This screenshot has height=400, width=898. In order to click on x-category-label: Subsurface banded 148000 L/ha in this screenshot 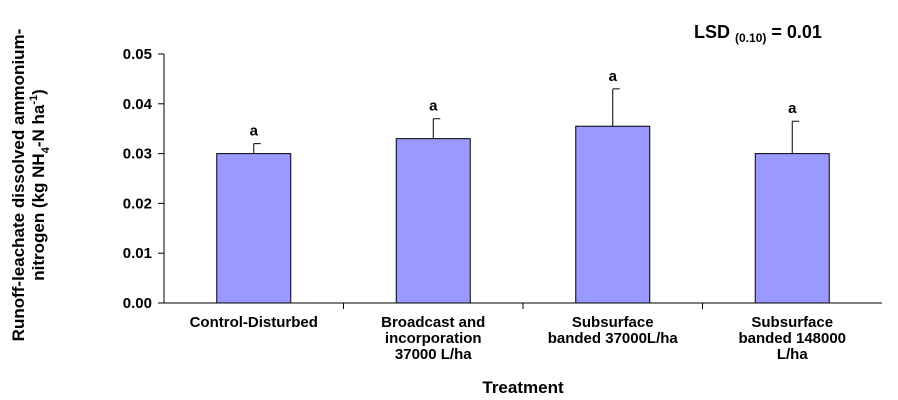, I will do `click(792, 338)`.